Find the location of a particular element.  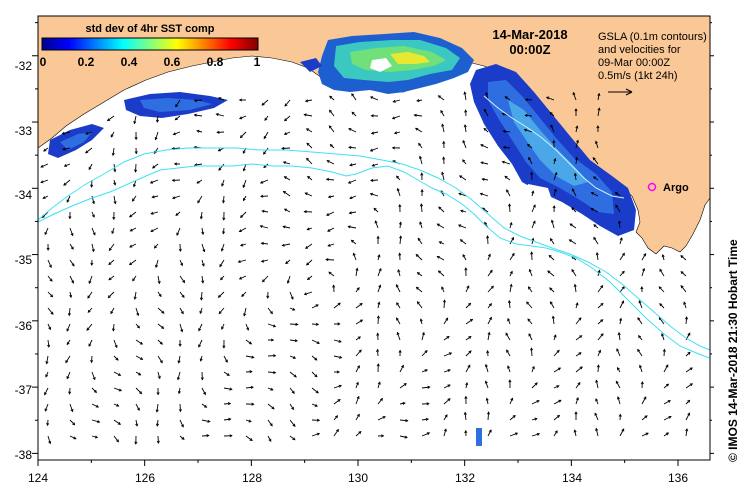

gsla-contour-coastal is located at coordinates (554, 147).